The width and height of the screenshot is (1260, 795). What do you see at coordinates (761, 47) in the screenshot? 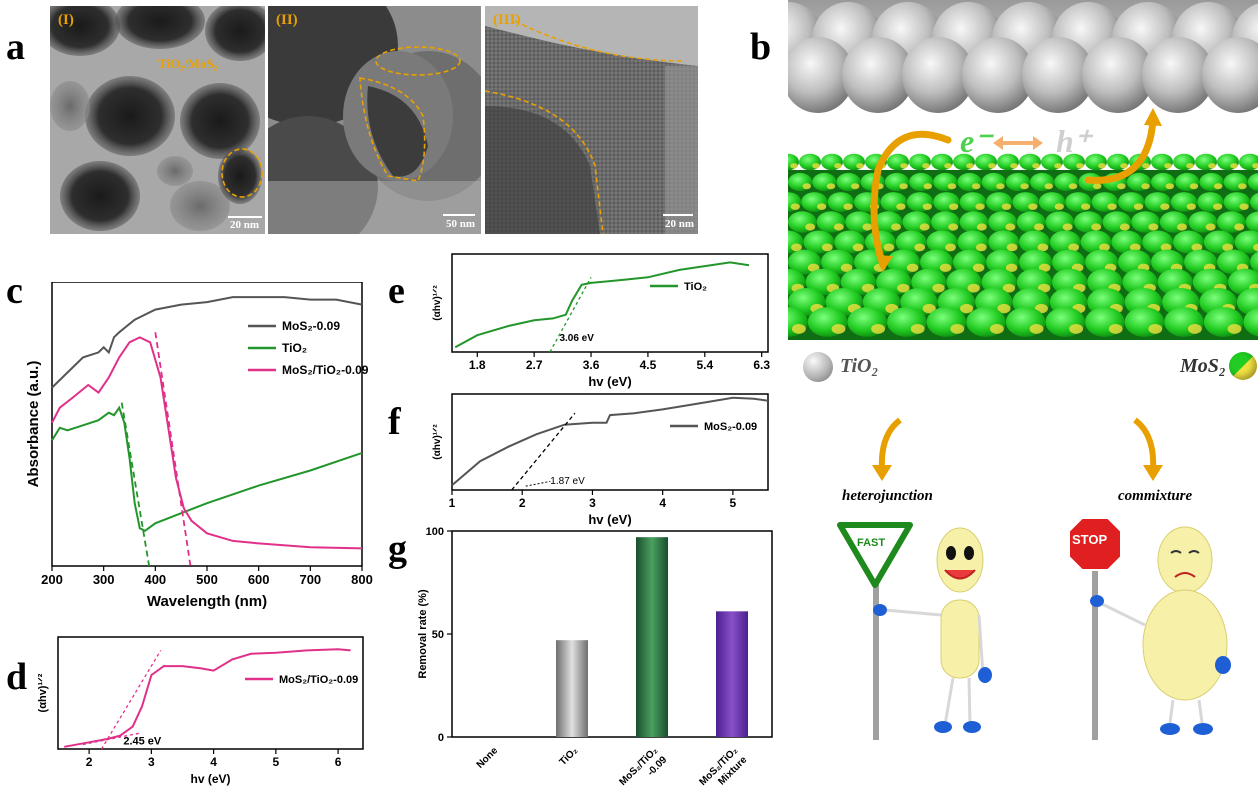
I see `panel-letter-b: b` at bounding box center [761, 47].